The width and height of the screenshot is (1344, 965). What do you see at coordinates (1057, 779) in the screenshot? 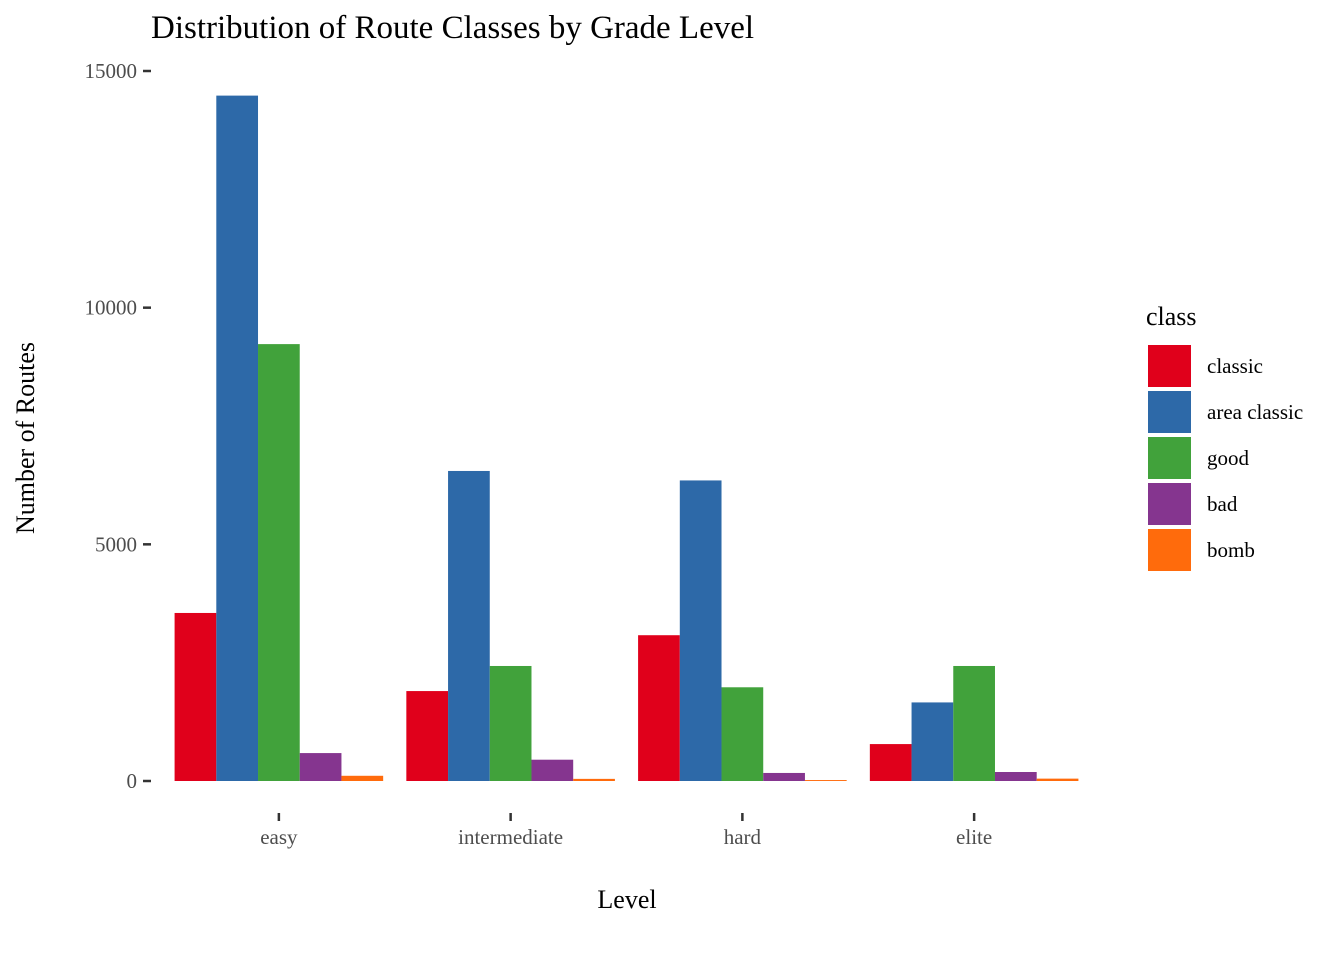
I see `bar-elite-bomb` at bounding box center [1057, 779].